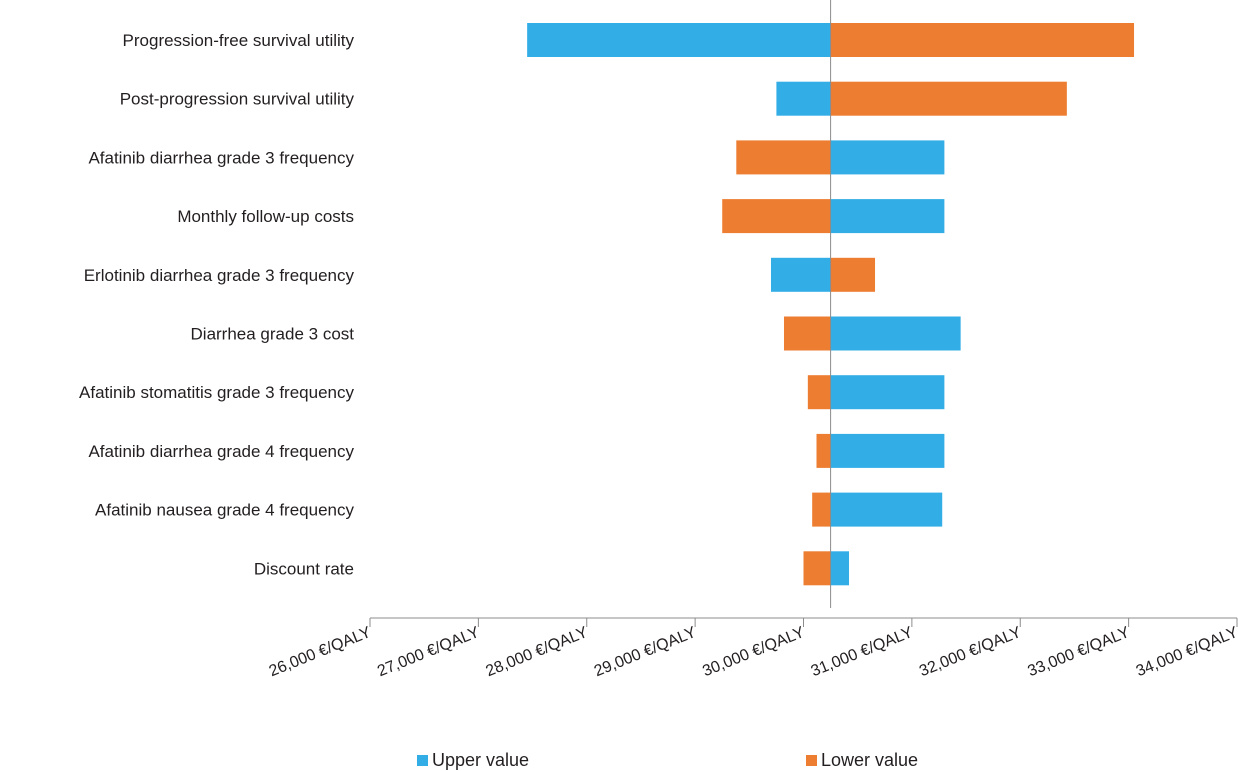 Image resolution: width=1238 pixels, height=771 pixels. Describe the element at coordinates (304, 568) in the screenshot. I see `category-label-9: Discount rate` at that location.